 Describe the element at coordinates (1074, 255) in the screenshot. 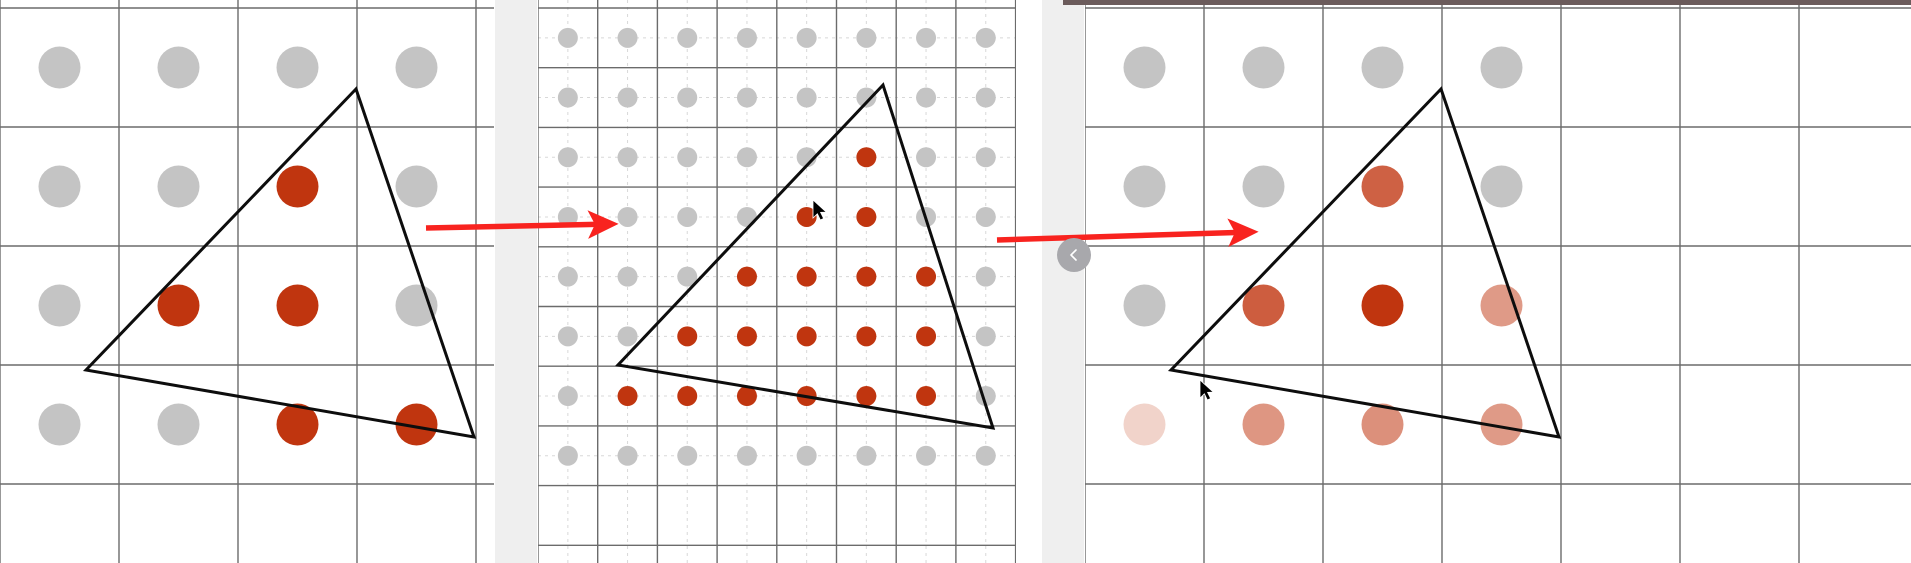

I see `collapse-sidebar-handle` at that location.